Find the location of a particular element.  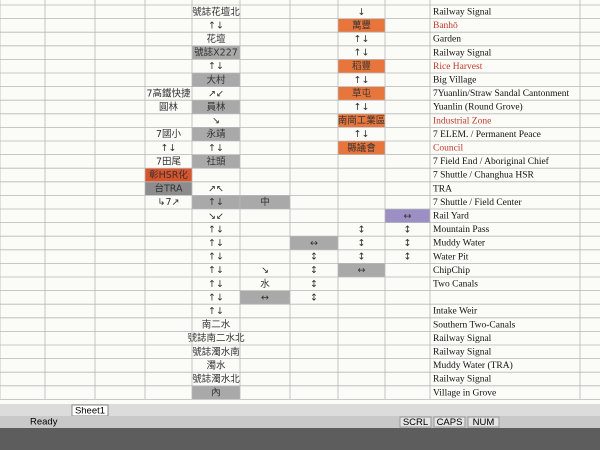

cell-text: 內 is located at coordinates (216, 393).